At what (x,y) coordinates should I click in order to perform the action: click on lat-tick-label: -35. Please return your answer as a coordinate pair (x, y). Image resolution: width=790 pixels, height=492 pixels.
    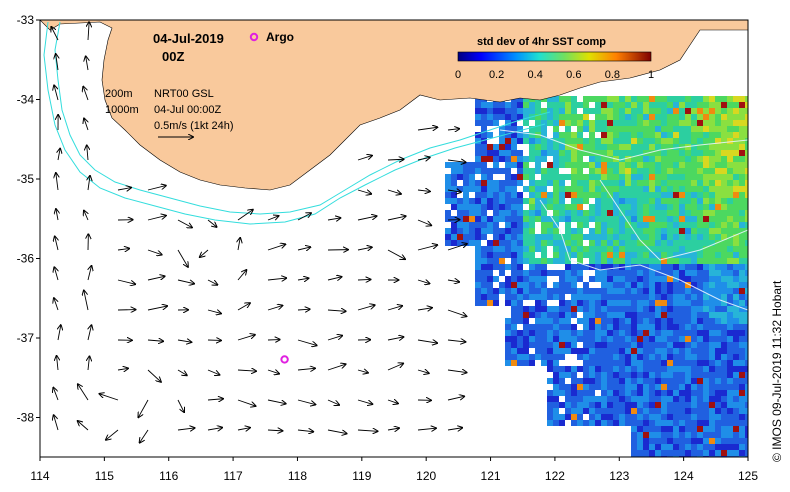
    Looking at the image, I should click on (26, 179).